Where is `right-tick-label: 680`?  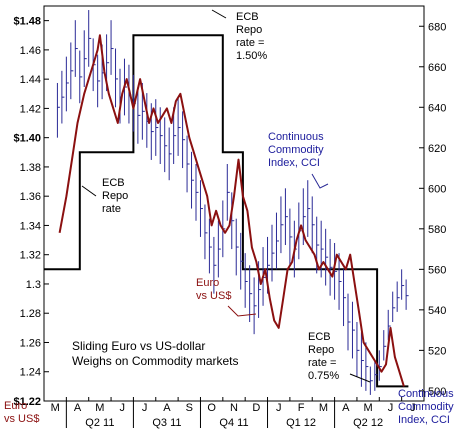
right-tick-label: 680 is located at coordinates (437, 27).